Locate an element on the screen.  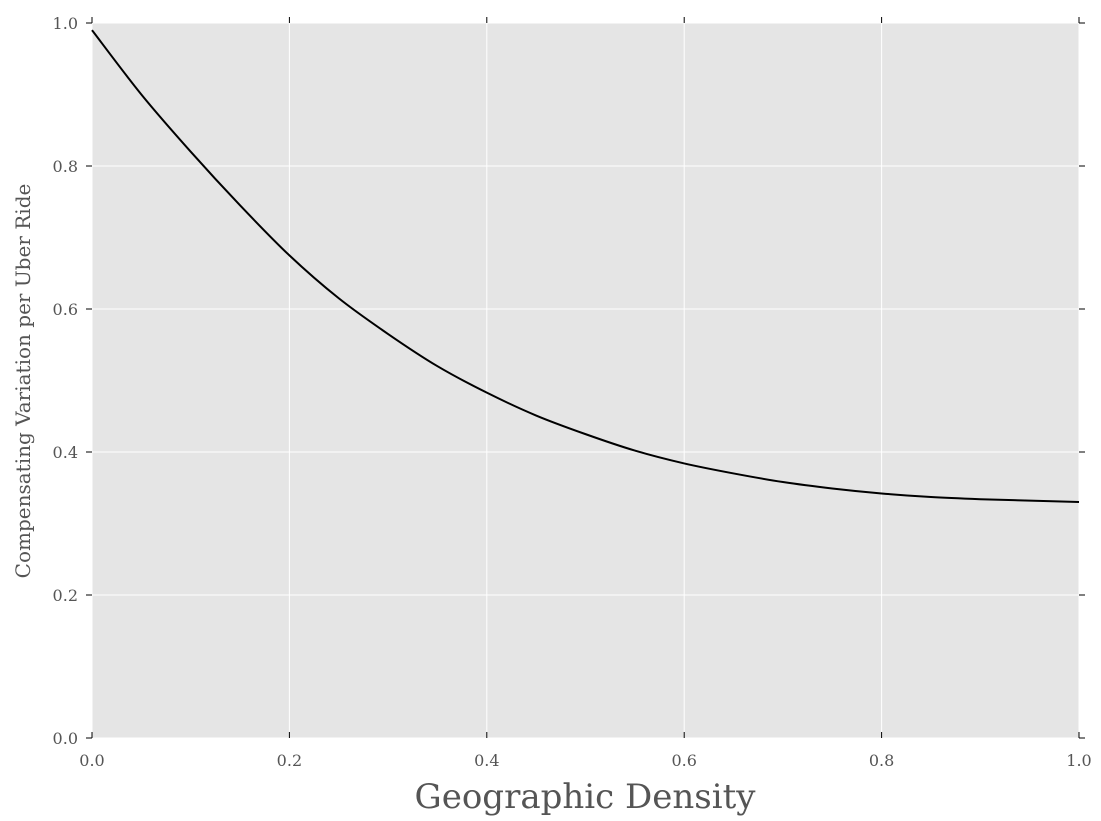
x-tick-label: 0.2 is located at coordinates (289, 760).